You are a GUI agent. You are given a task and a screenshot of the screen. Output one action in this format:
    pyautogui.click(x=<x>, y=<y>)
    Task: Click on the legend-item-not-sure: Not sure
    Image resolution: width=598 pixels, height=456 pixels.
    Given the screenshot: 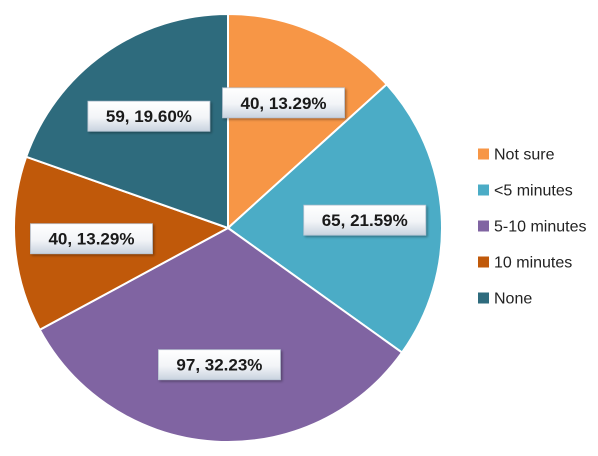 What is the action you would take?
    pyautogui.click(x=516, y=155)
    